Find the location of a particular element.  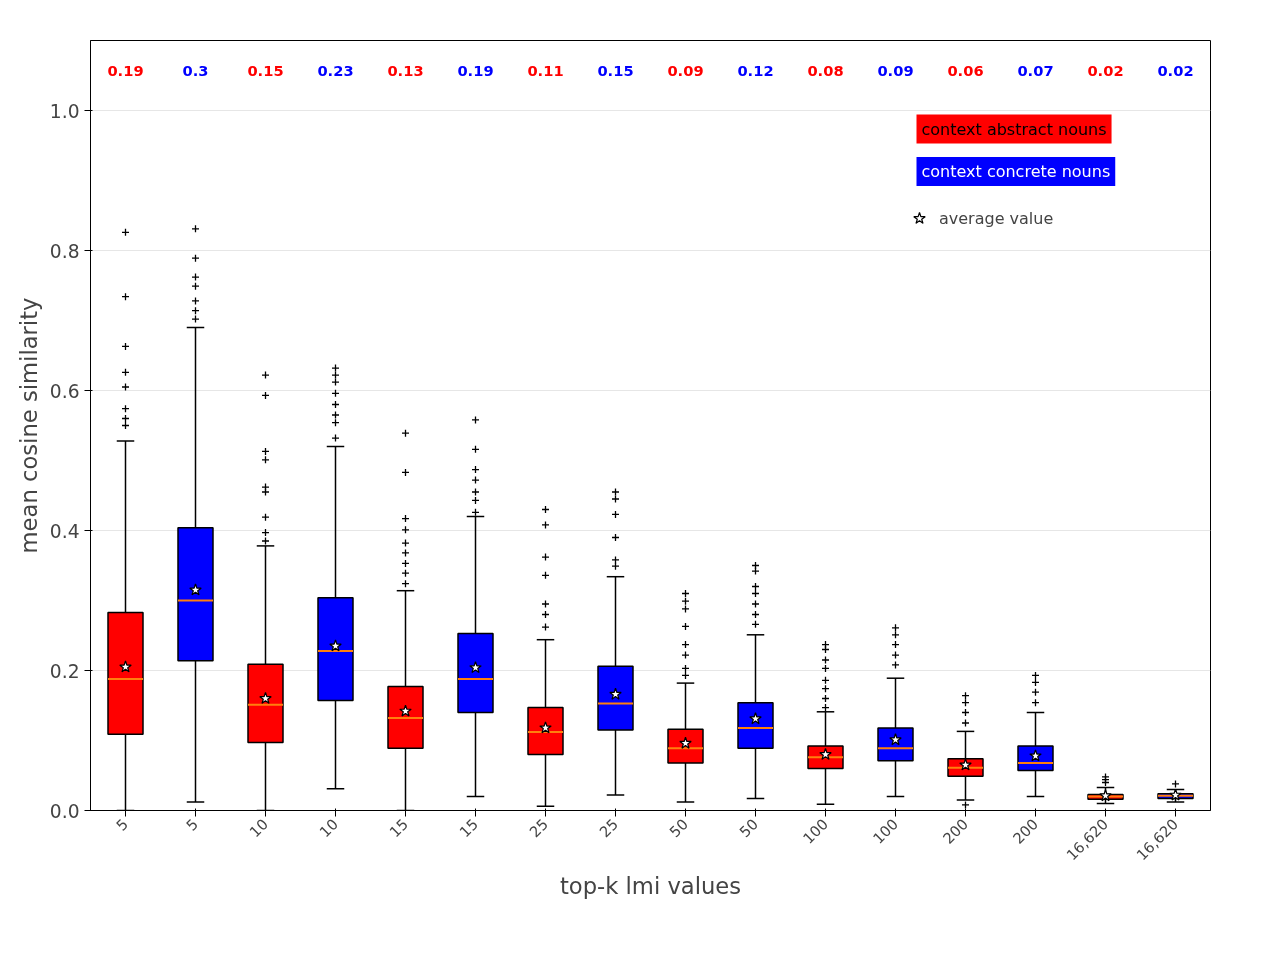

text: context concrete nouns is located at coordinates (1016, 171).